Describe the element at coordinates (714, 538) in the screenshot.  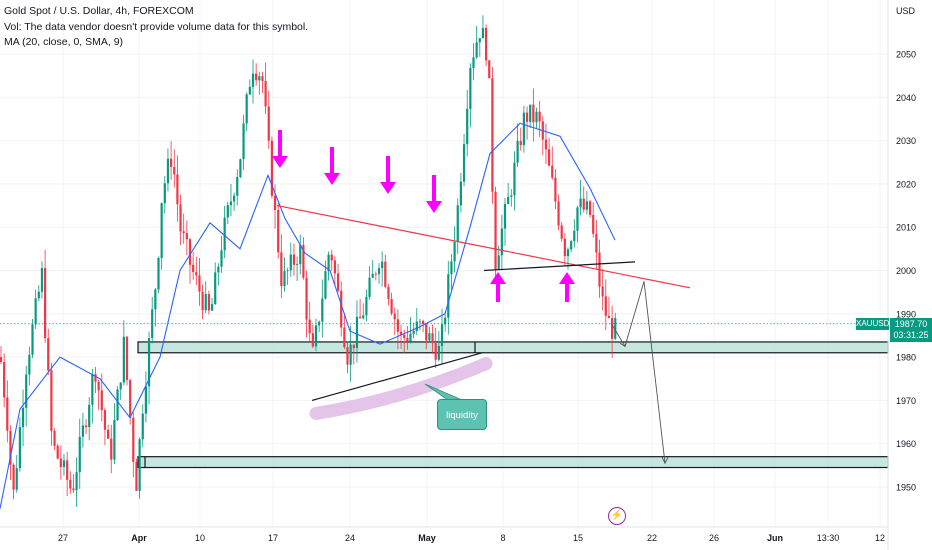
I see `x-tick-label: 26` at that location.